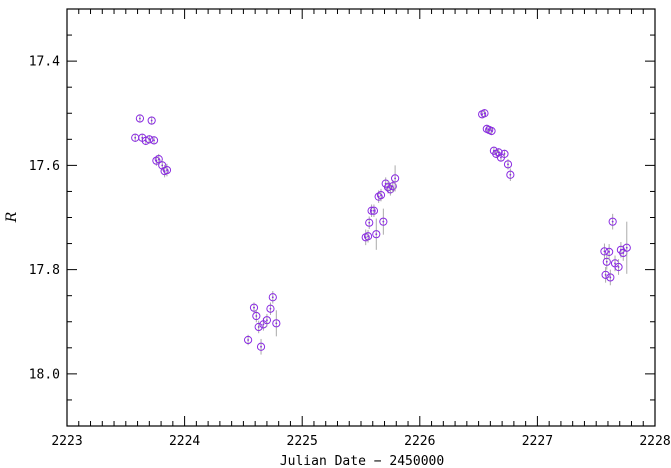  I want to click on x-tick-label: 2227, so click(537, 441).